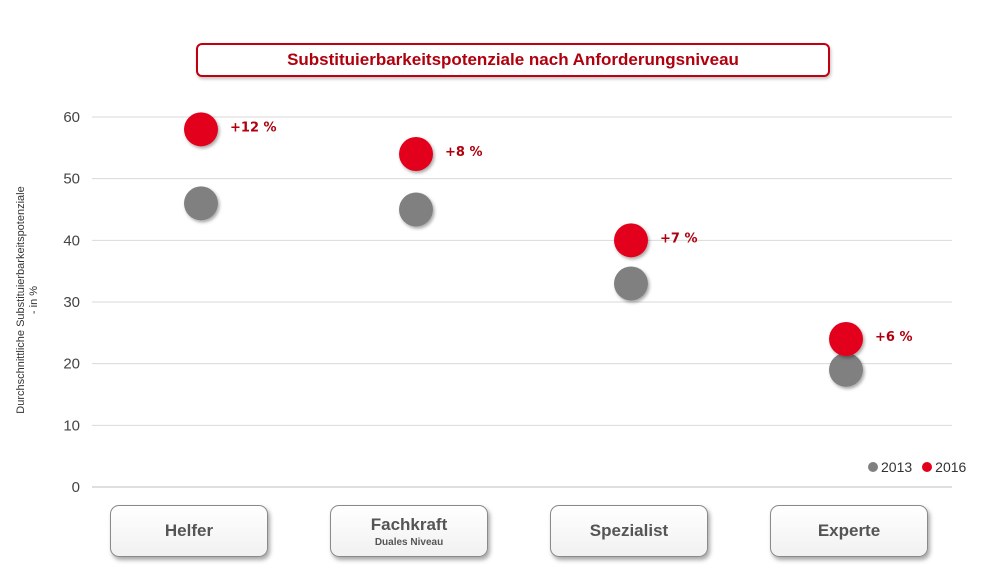 The image size is (1000, 582). I want to click on category-label: Spezialist, so click(629, 530).